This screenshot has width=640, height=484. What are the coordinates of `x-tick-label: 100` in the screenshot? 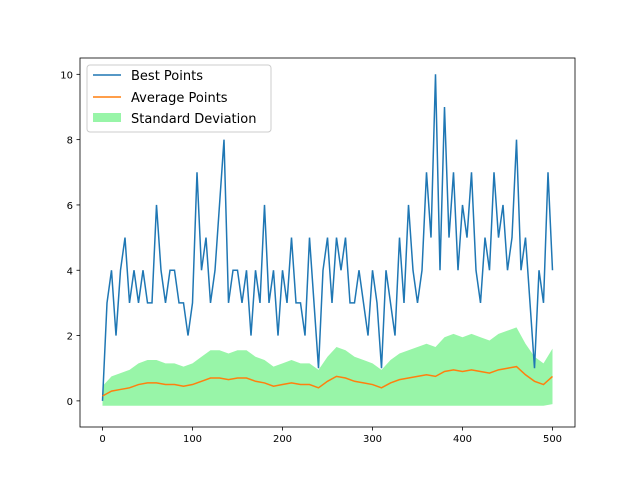 It's located at (192, 439).